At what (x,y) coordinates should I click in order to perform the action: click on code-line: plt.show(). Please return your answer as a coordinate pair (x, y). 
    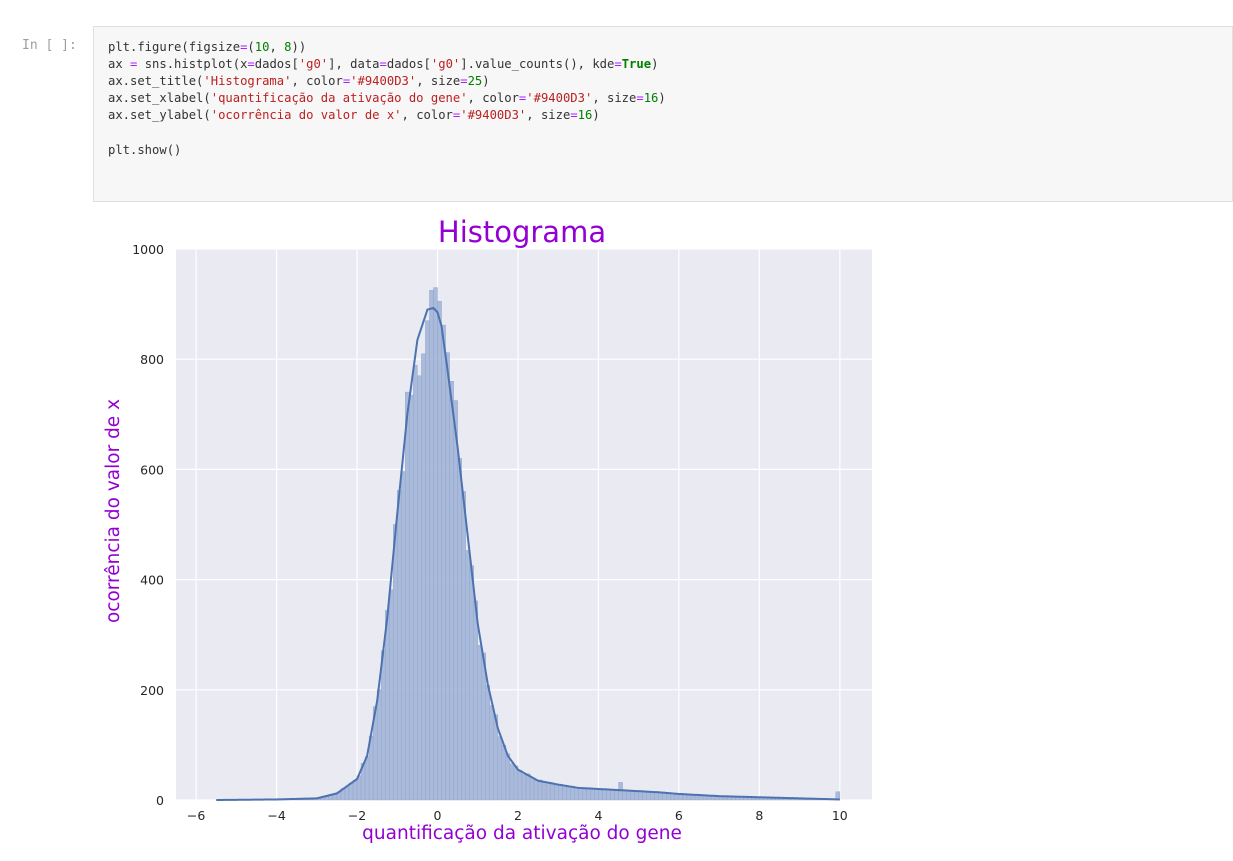
    Looking at the image, I should click on (387, 150).